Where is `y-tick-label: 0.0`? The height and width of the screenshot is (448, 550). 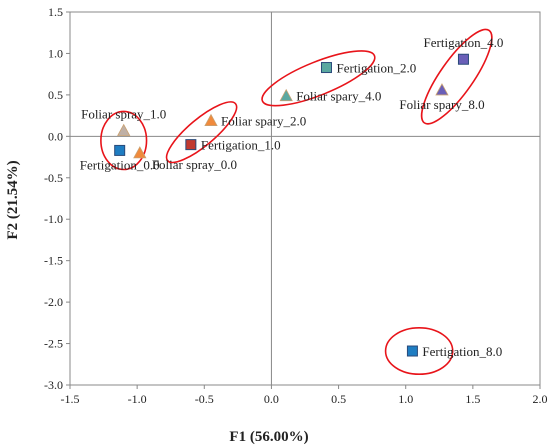
y-tick-label: 0.0 is located at coordinates (55, 136).